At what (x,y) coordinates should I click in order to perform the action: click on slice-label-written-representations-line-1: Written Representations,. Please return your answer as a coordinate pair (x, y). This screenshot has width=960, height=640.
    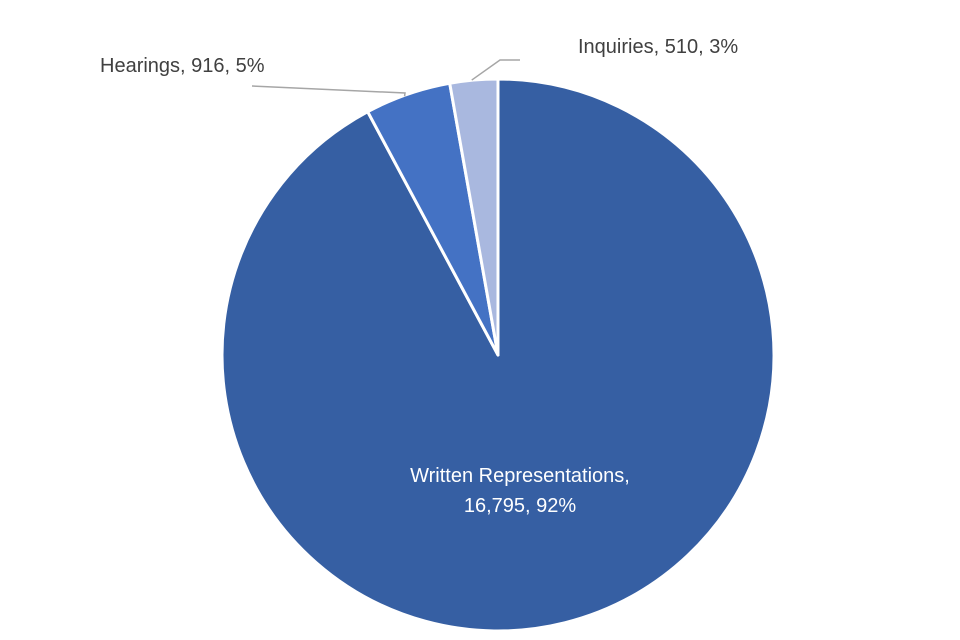
    Looking at the image, I should click on (520, 476).